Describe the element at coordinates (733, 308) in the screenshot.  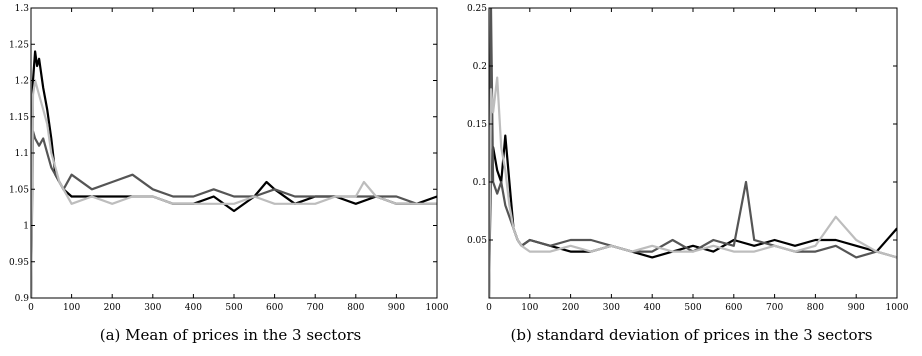
I see `std-x-tick-label: 600` at that location.